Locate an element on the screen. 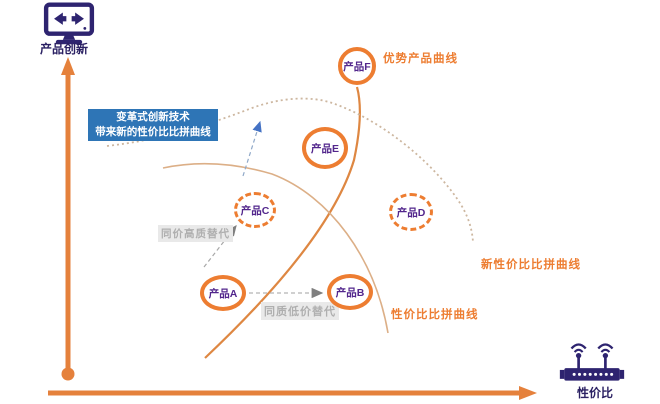 This screenshot has width=660, height=404. same-price-higher-quality-tag: 同价高质替代 is located at coordinates (195, 233).